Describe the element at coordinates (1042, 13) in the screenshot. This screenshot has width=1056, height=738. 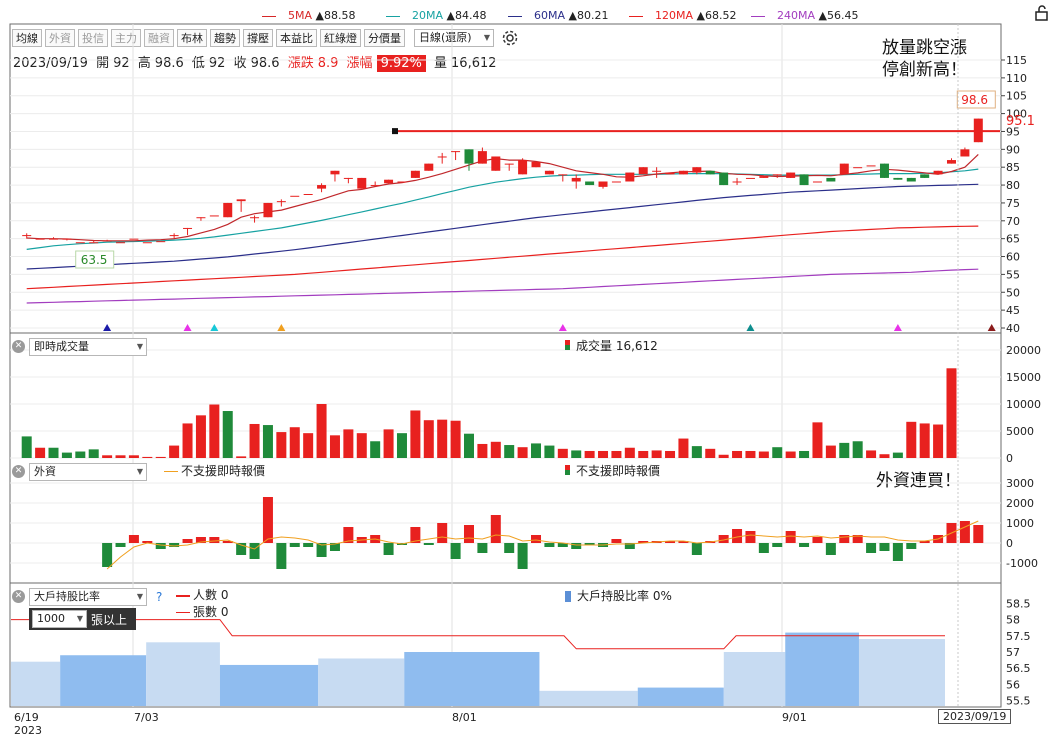
I see `lock-icon` at that location.